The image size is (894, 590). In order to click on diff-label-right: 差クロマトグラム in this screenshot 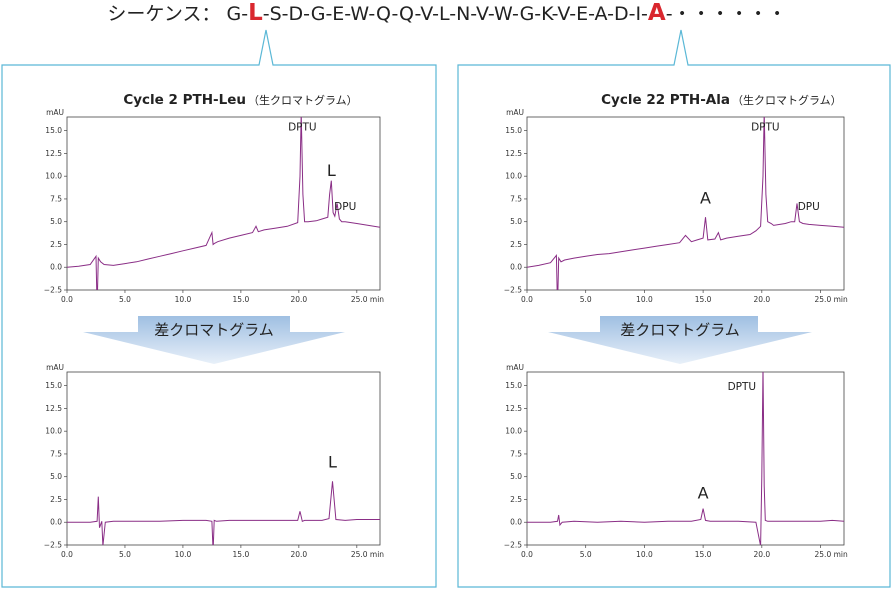, I will do `click(680, 330)`.